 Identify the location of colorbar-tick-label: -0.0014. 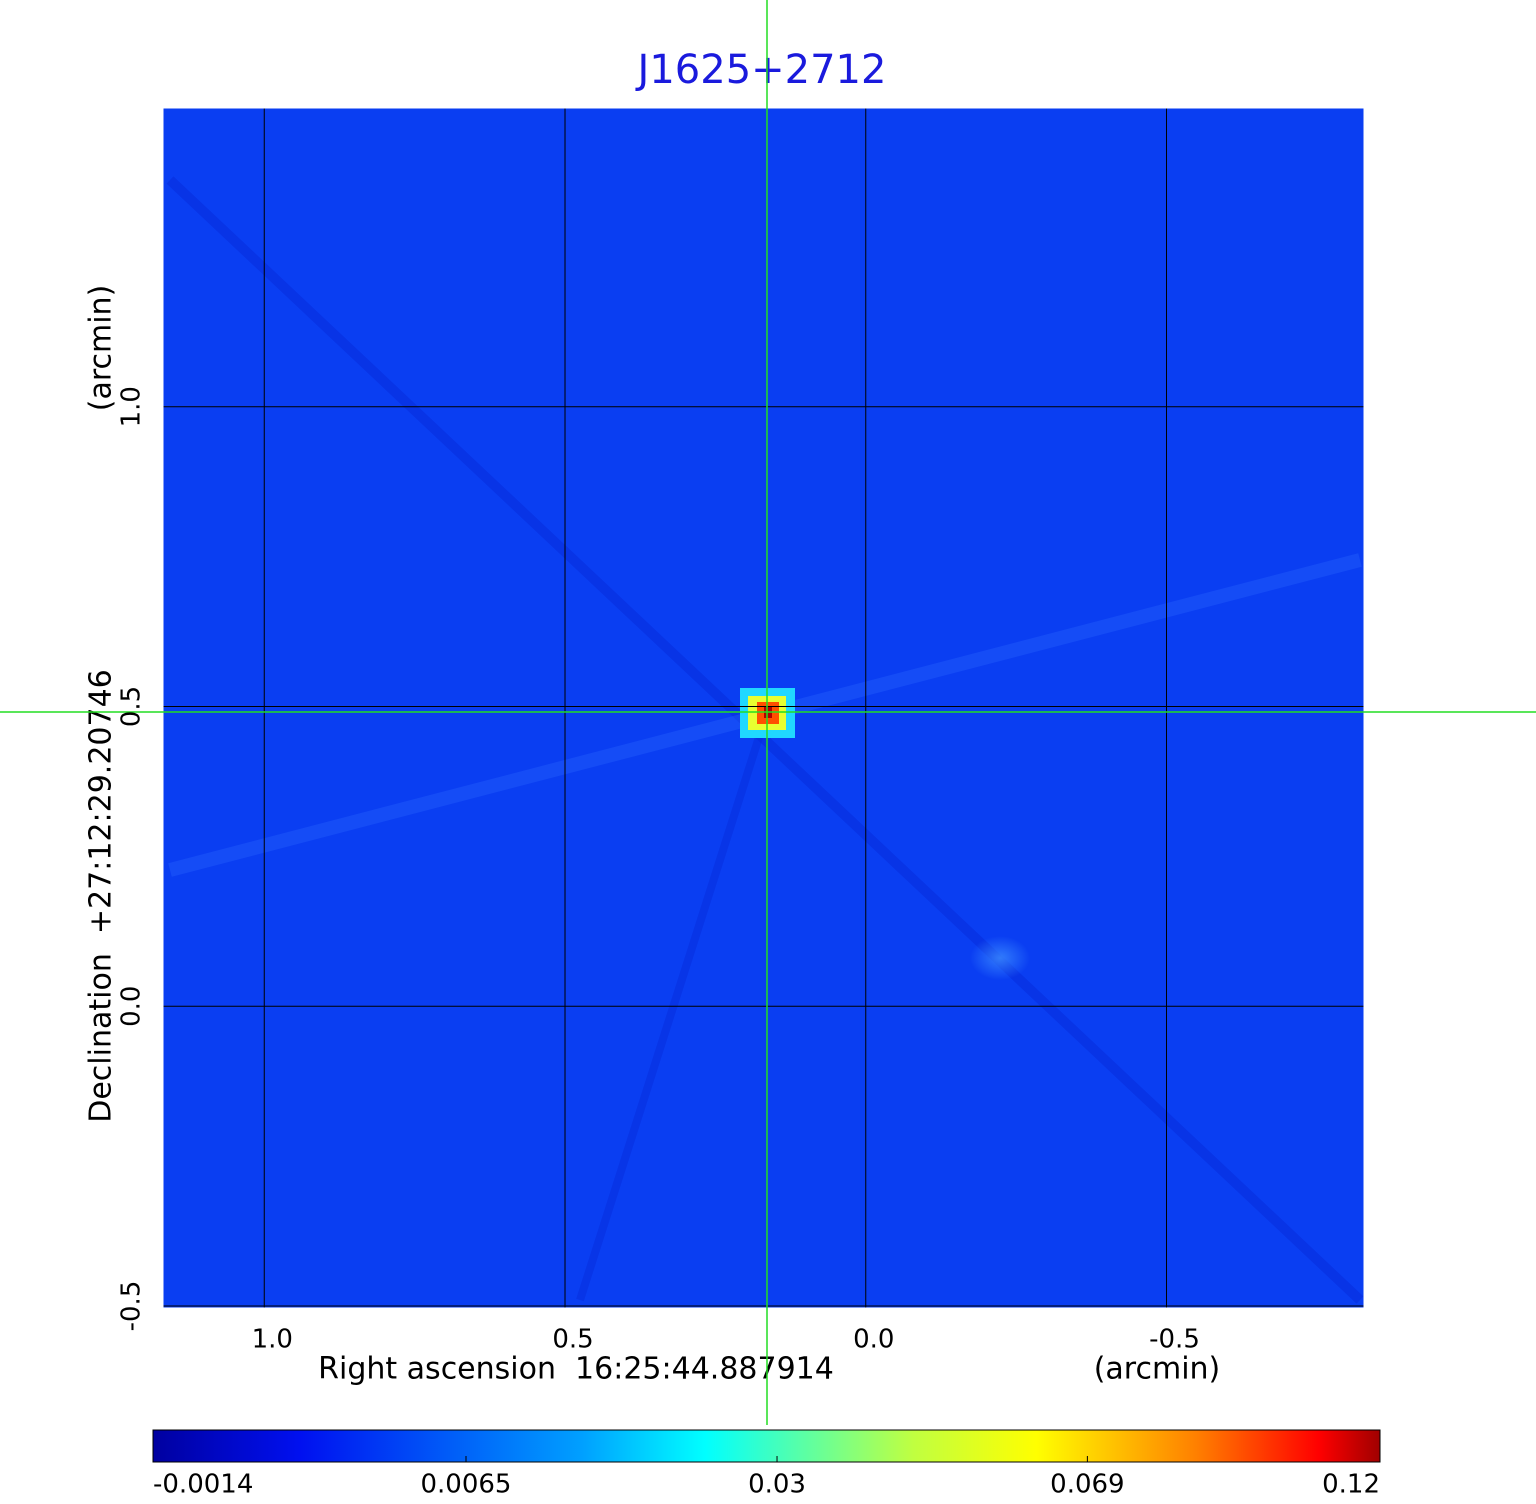
(203, 1485).